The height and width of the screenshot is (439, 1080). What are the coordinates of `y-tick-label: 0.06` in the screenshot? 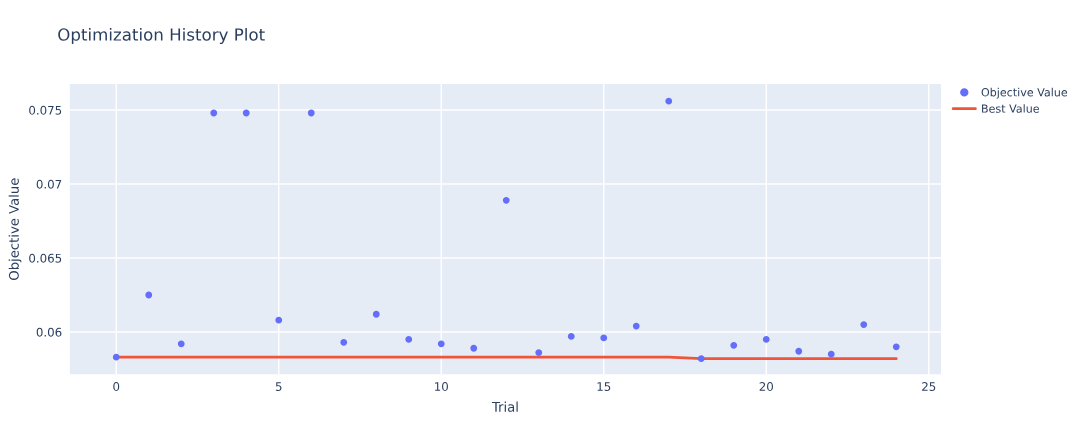 It's located at (49, 332).